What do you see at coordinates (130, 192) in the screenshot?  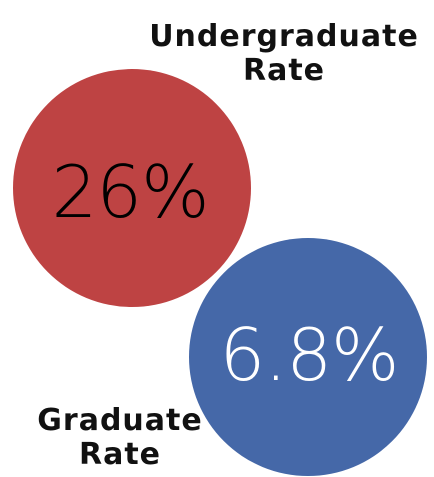 I see `undergraduate-rate-value: 26%` at bounding box center [130, 192].